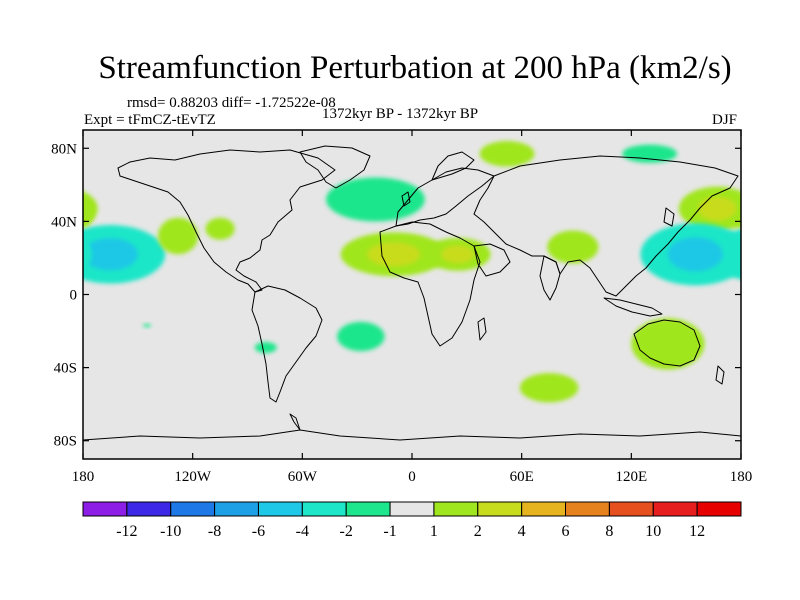  I want to click on x-tick-label-5: 120E, so click(631, 477).